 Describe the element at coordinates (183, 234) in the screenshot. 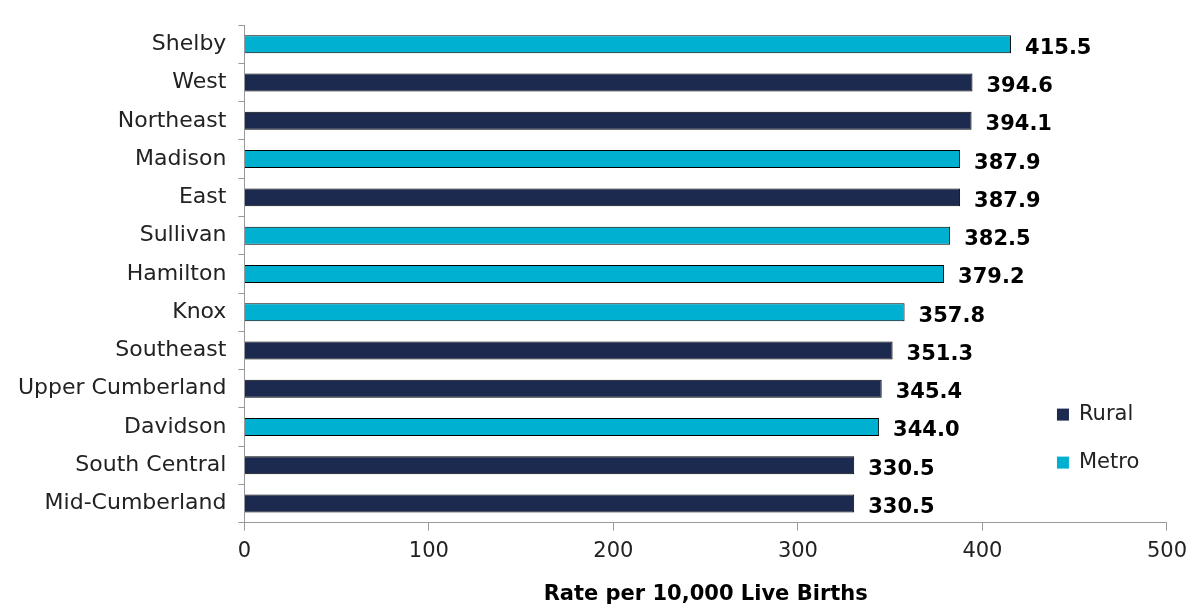

I see `y-tick-label: Sullivan` at that location.